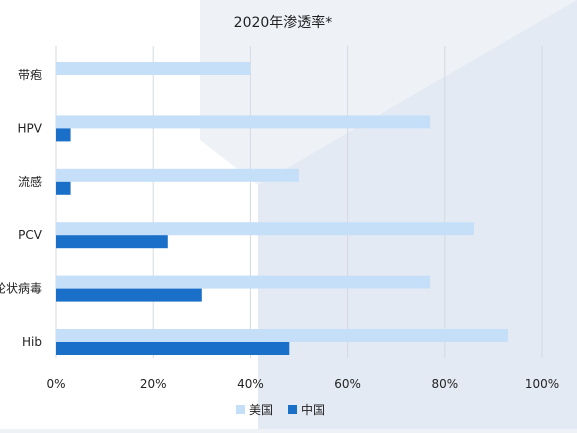 Image resolution: width=577 pixels, height=433 pixels. Describe the element at coordinates (292, 409) in the screenshot. I see `legend-swatch-china` at that location.